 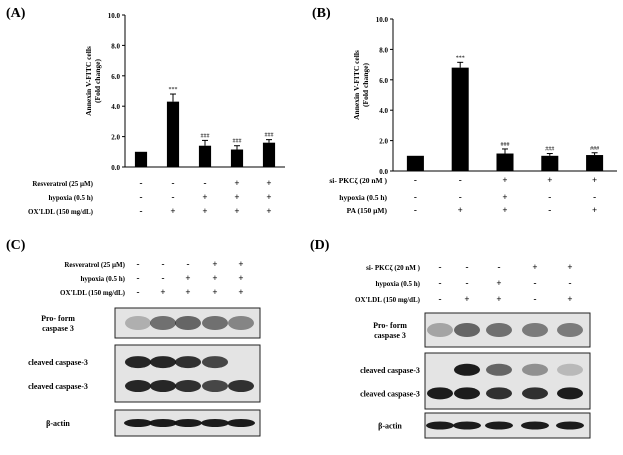 What do you see at coordinates (114, 16) in the screenshot?
I see `y-tick-label: 10.0` at bounding box center [114, 16].